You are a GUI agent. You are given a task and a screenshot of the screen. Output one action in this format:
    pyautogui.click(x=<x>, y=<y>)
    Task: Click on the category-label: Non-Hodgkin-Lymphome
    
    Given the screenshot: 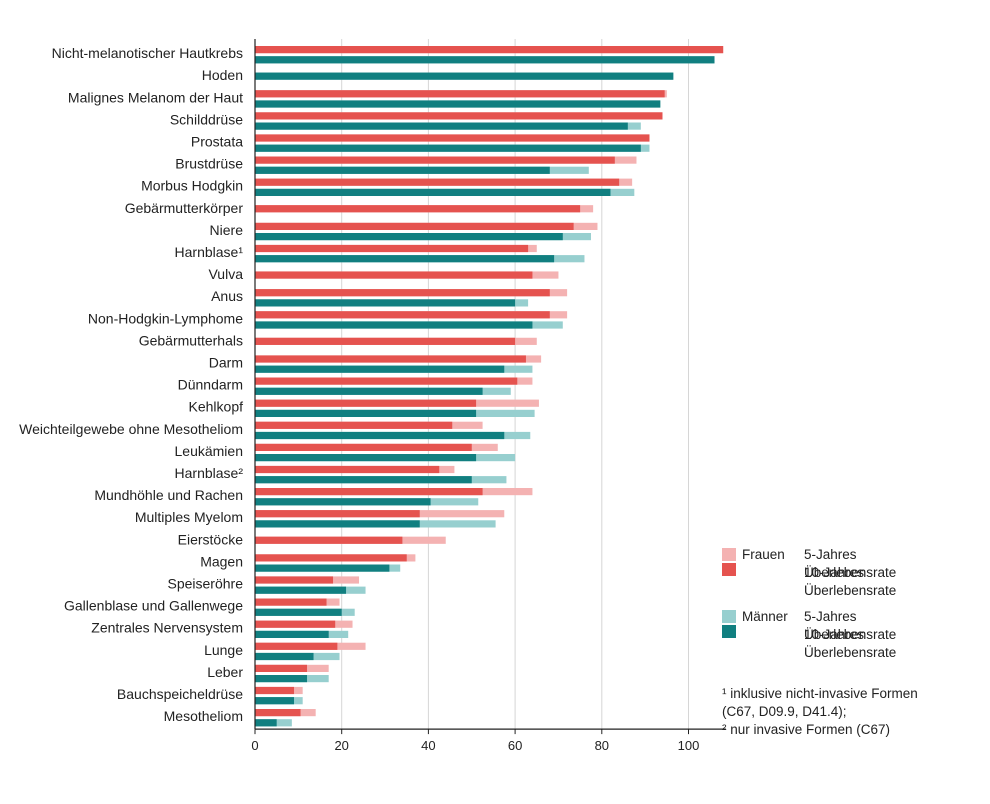 What is the action you would take?
    pyautogui.click(x=165, y=318)
    